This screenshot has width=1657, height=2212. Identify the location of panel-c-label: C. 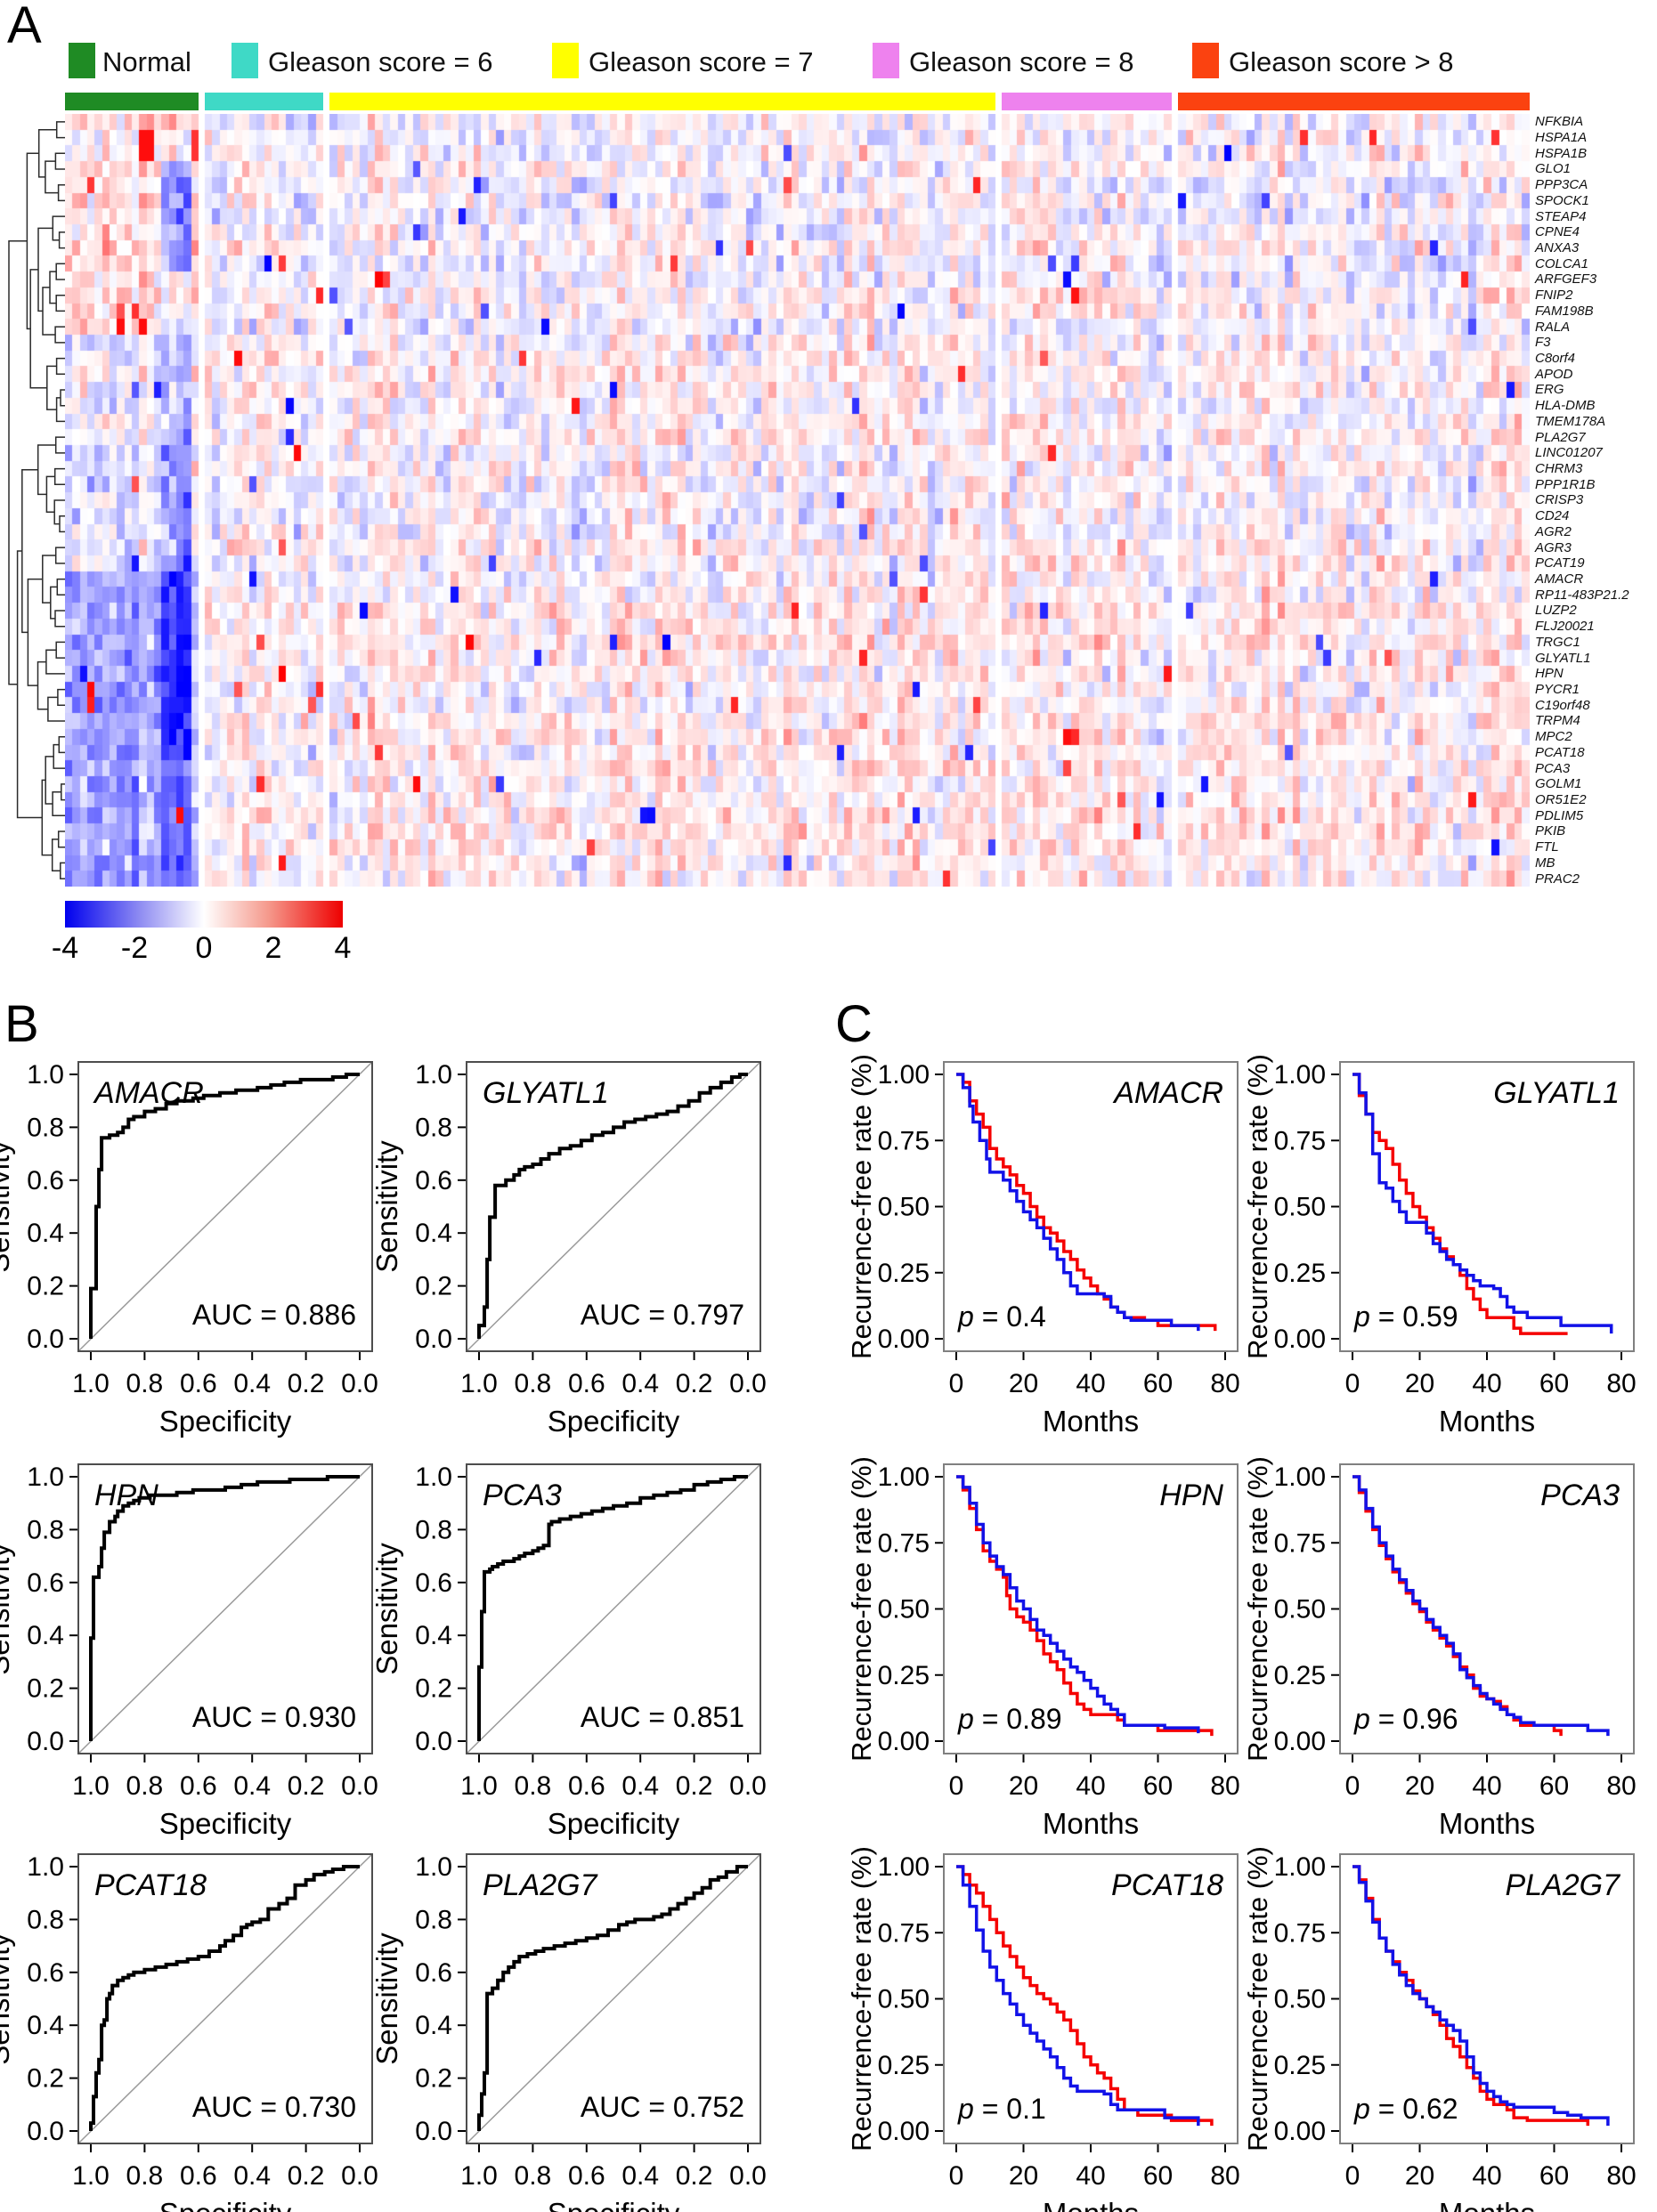
(854, 1024).